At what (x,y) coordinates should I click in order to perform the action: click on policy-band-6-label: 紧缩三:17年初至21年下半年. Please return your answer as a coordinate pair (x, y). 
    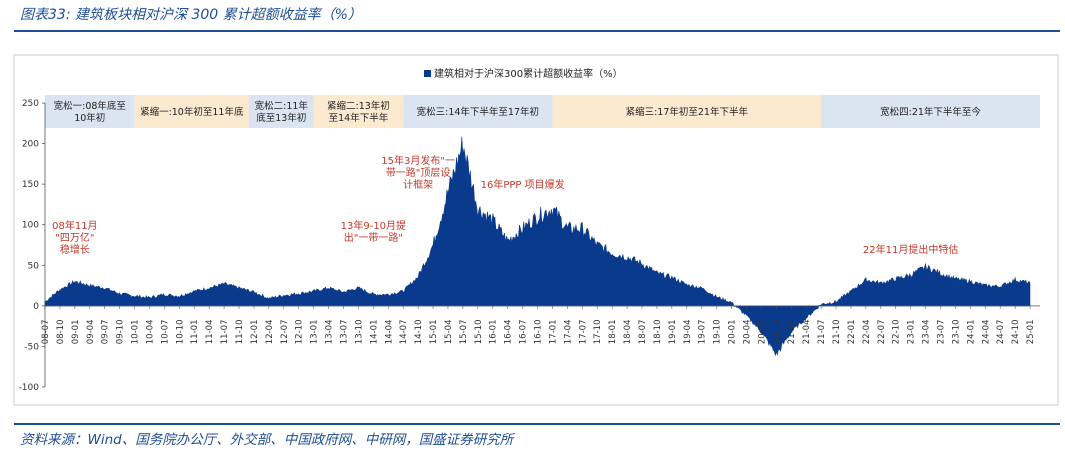
    Looking at the image, I should click on (687, 112).